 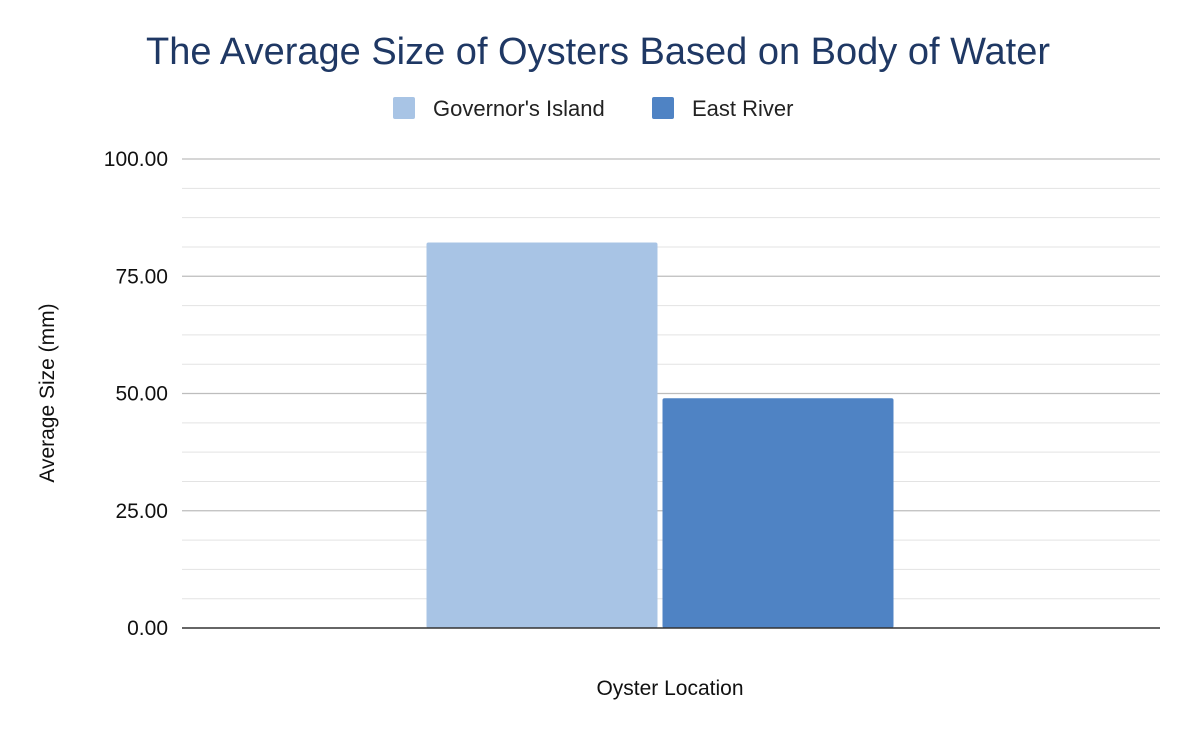 What do you see at coordinates (147, 628) in the screenshot?
I see `y-tick-label: 0.00` at bounding box center [147, 628].